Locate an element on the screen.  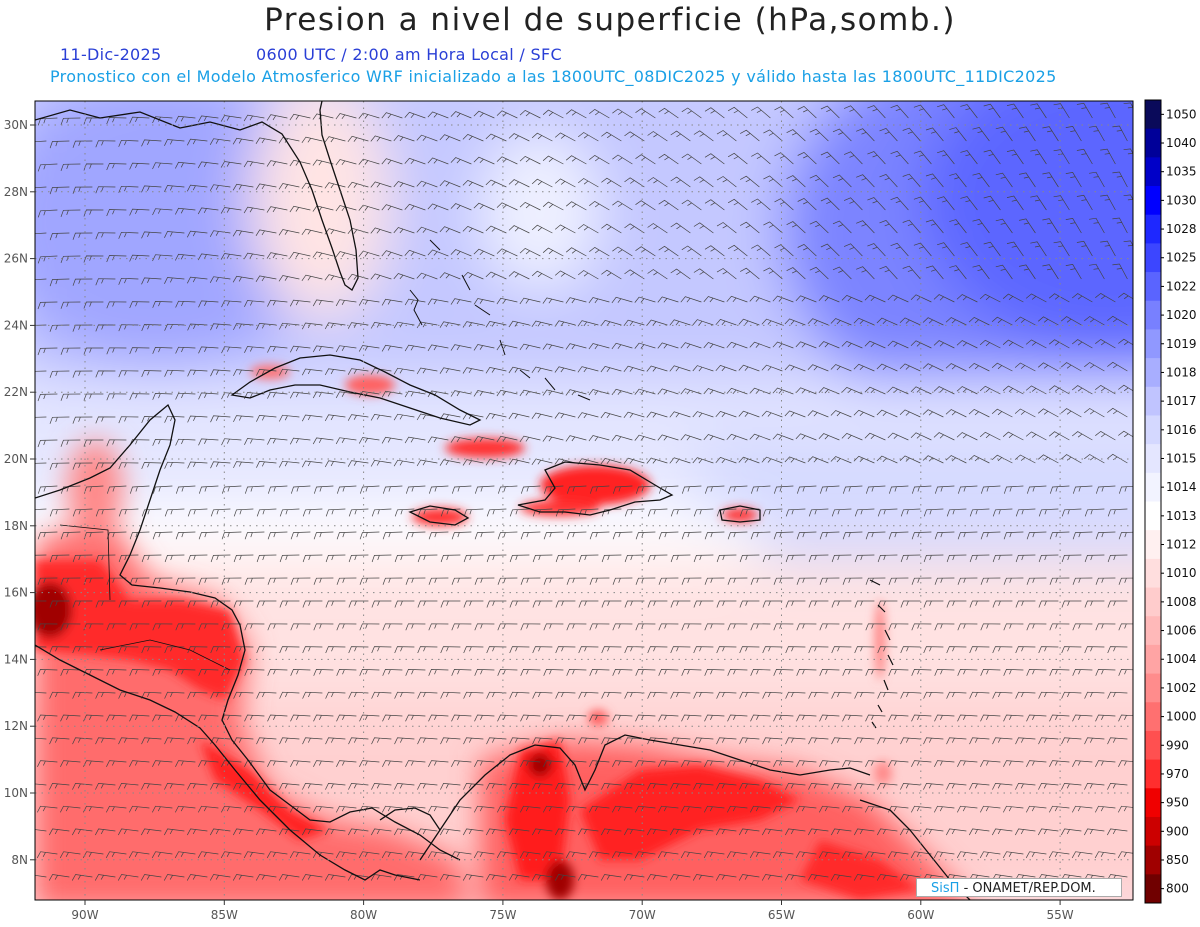
lon-tick-label: 80W is located at coordinates (363, 915).